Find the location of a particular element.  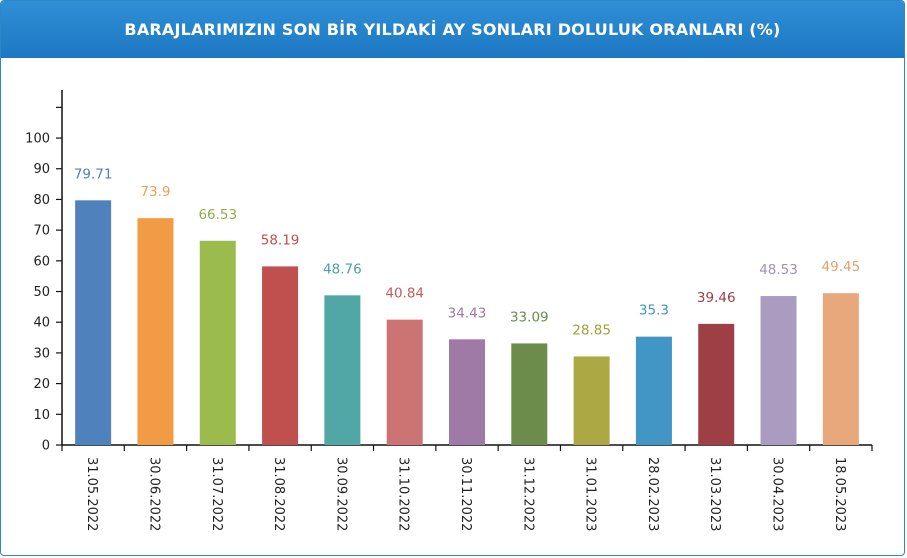

category-label: 31.12.2022 is located at coordinates (527, 494).